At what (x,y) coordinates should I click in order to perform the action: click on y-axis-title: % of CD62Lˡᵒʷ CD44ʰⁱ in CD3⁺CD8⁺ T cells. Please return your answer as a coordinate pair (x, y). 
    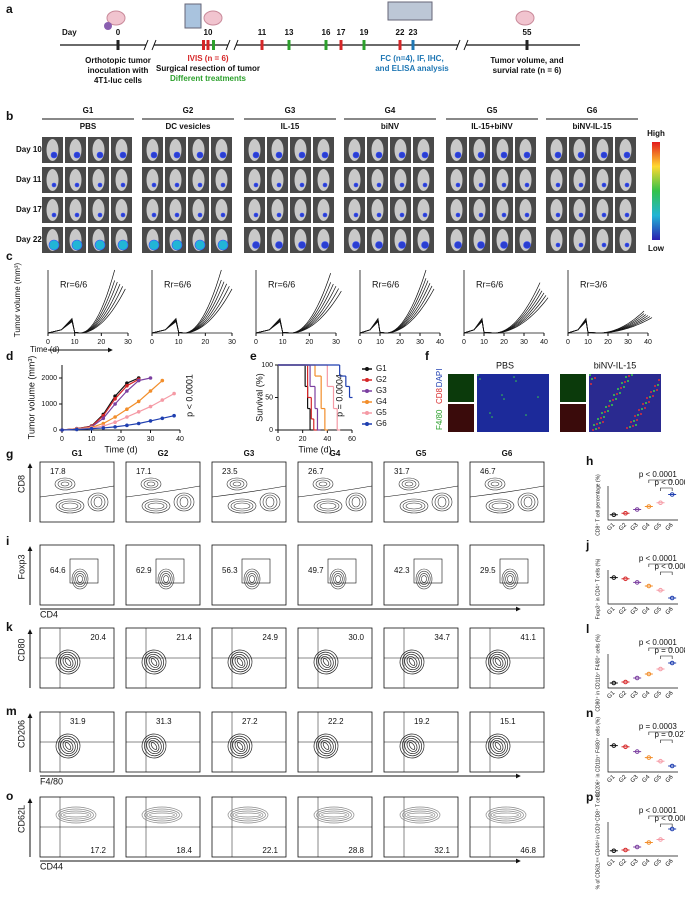
    Looking at the image, I should click on (597, 840).